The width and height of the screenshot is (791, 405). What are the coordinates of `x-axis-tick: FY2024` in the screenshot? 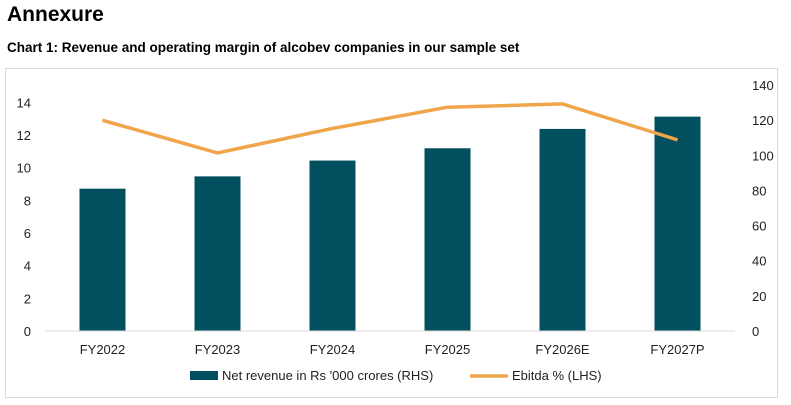 It's located at (333, 349).